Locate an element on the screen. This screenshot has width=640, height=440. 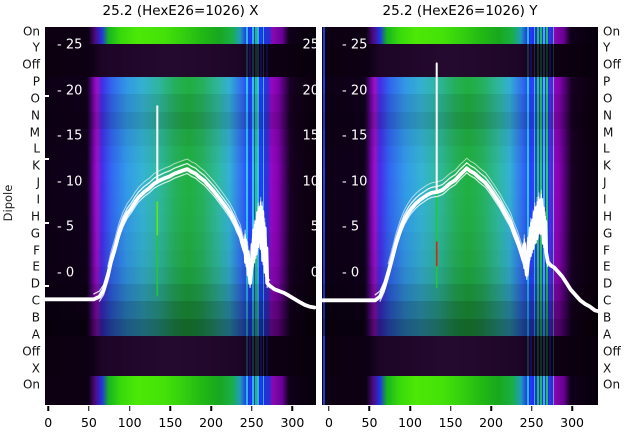
dipole-row-label: O is located at coordinates (35, 98).